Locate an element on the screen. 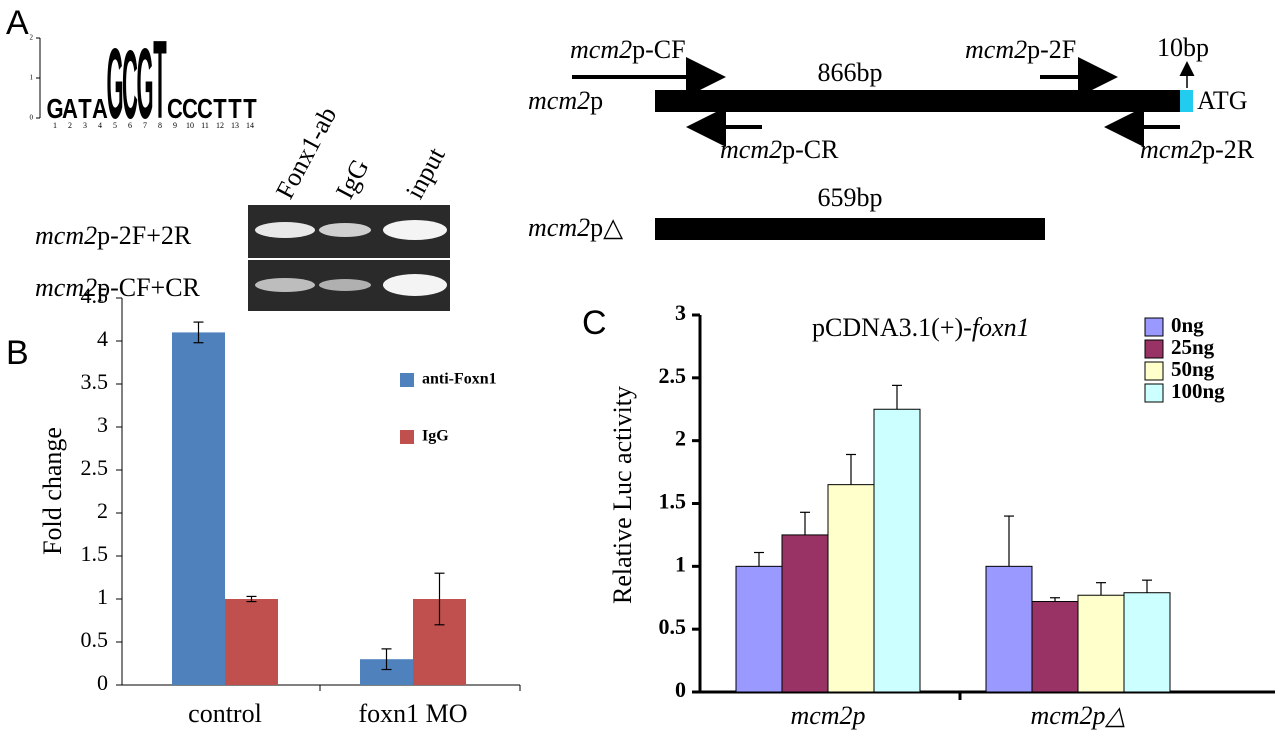 The height and width of the screenshot is (733, 1280). y-tick-label: 3 is located at coordinates (680, 312).